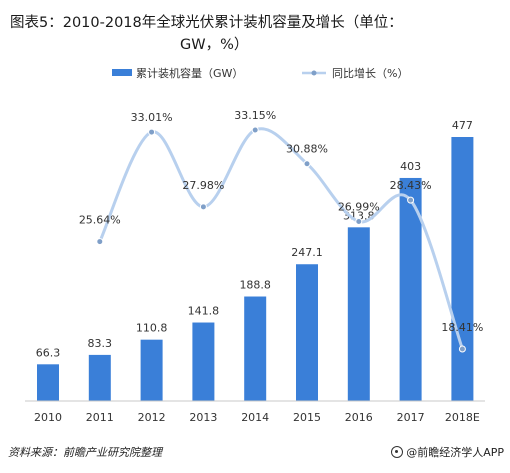  What do you see at coordinates (100, 220) in the screenshot?
I see `growth-value-label: 25.64%` at bounding box center [100, 220].